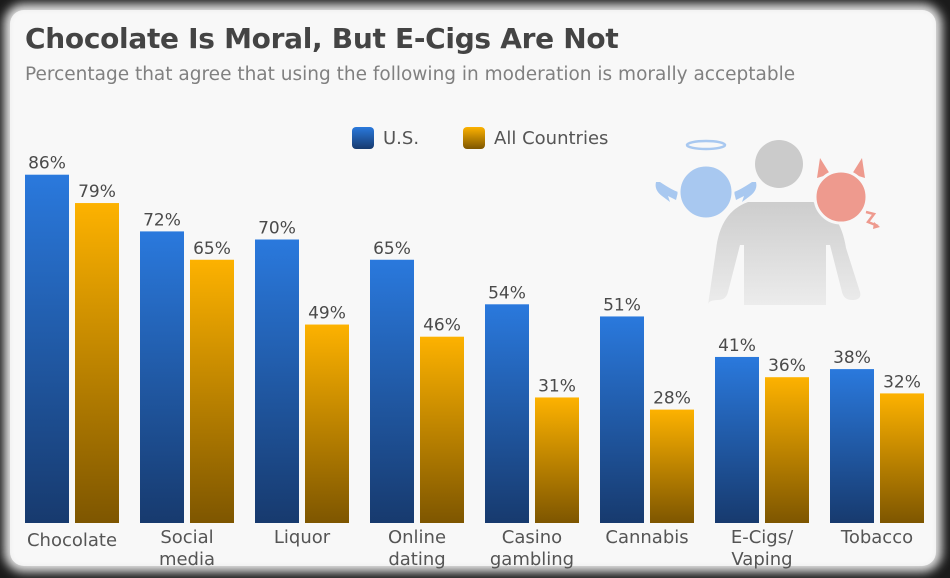  I want to click on person-icon, so click(784, 222).